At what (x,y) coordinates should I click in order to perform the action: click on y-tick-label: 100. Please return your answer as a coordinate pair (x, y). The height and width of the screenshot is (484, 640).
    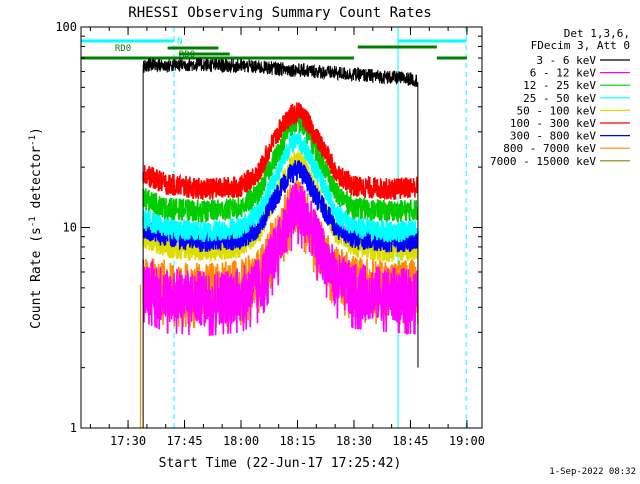
    Looking at the image, I should click on (66, 27).